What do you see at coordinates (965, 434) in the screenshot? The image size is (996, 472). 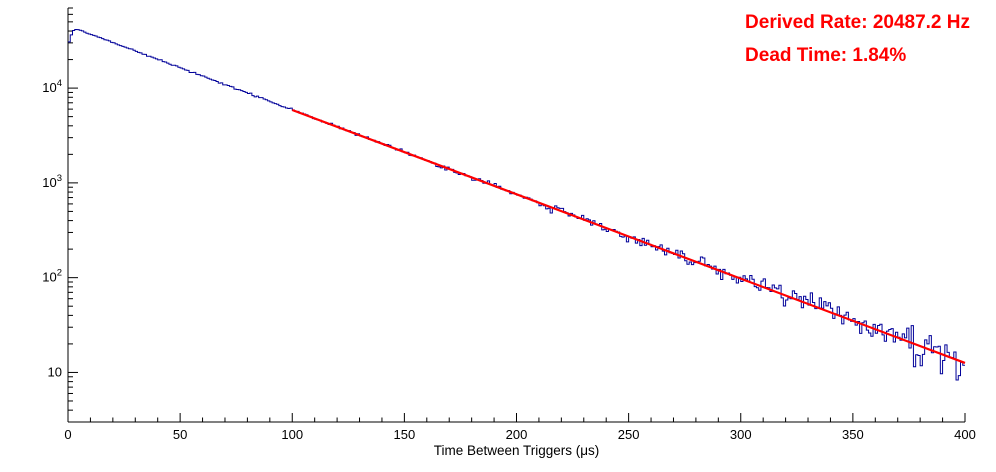 I see `x-tick-label: 400` at bounding box center [965, 434].